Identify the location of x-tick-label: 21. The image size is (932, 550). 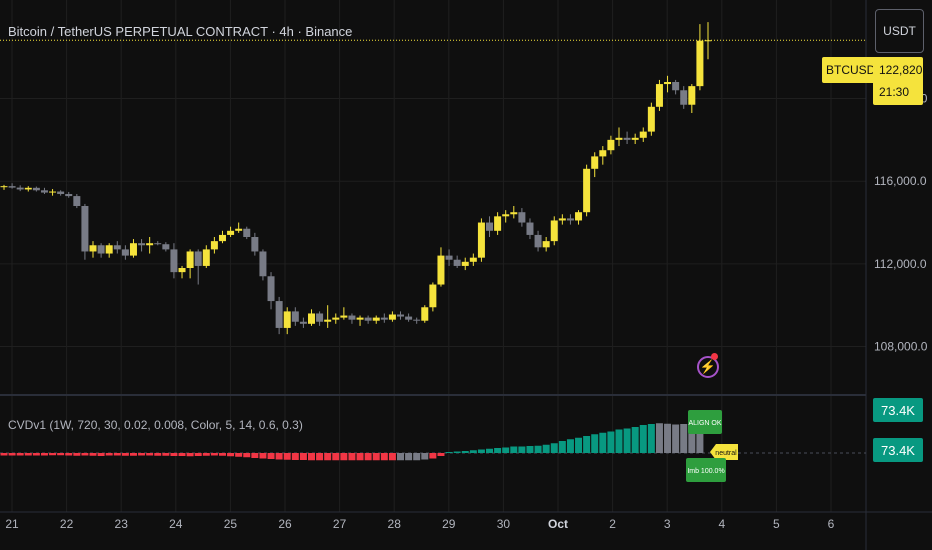
(12, 524).